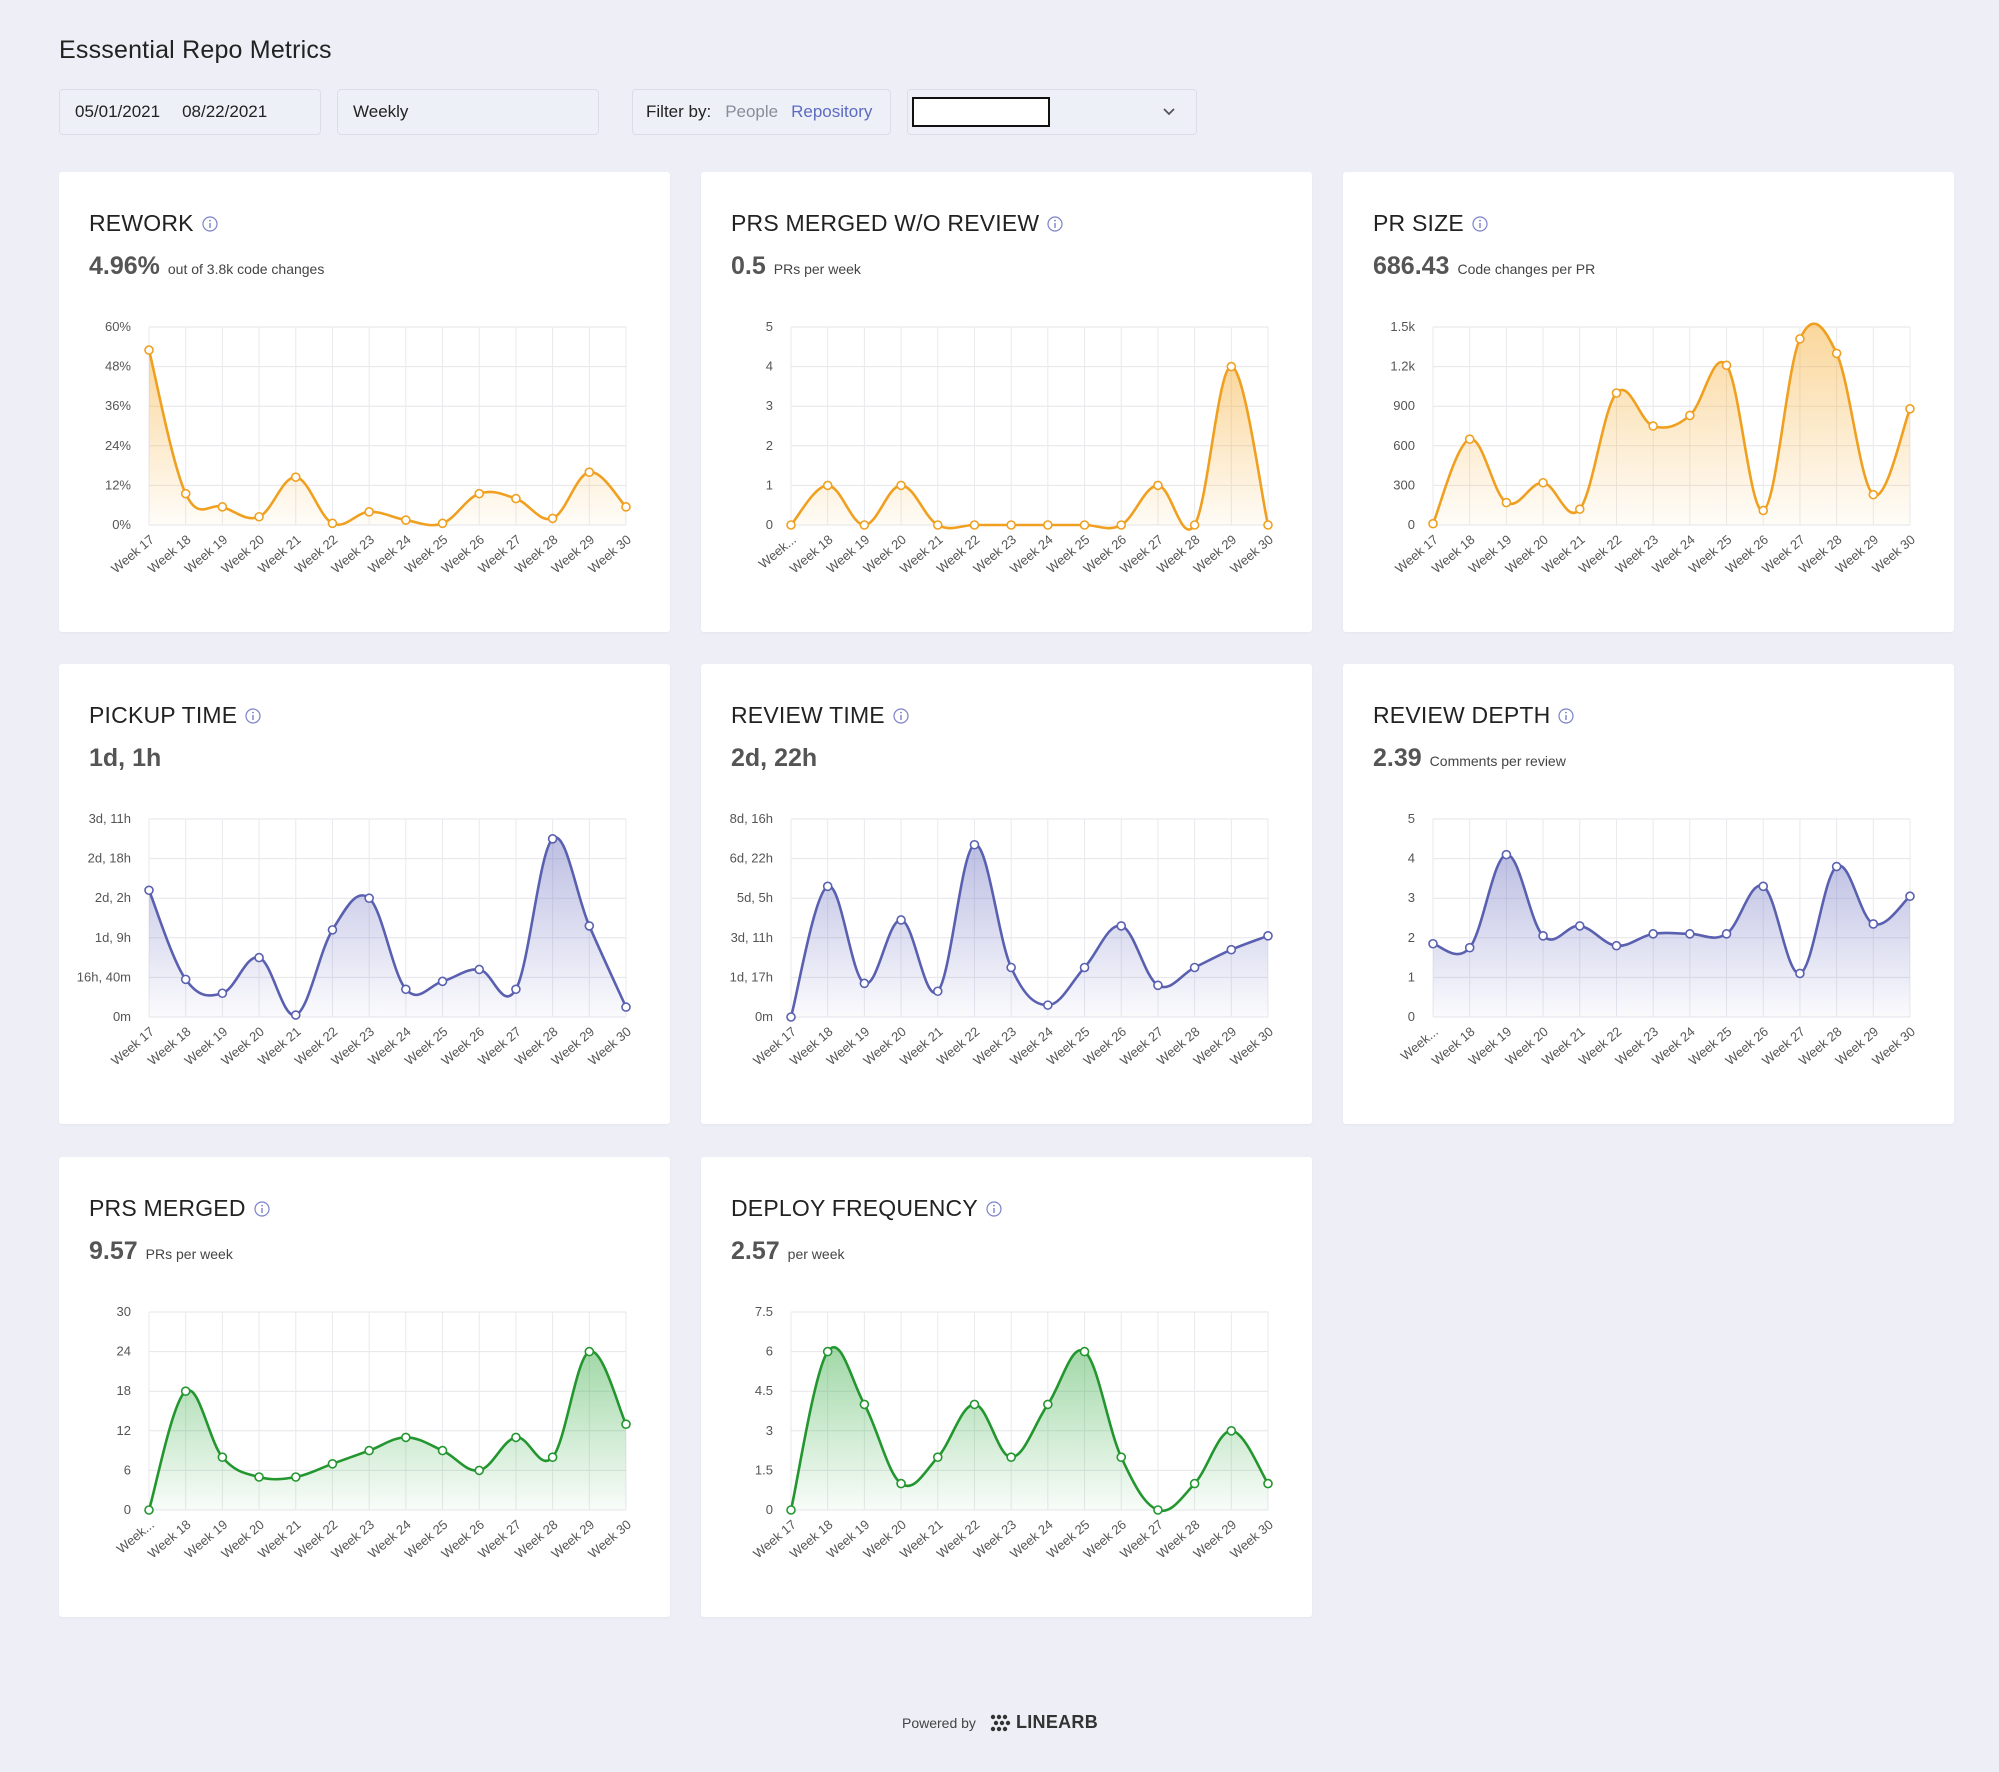 The image size is (1999, 1772). I want to click on filter-option-people: People, so click(752, 111).